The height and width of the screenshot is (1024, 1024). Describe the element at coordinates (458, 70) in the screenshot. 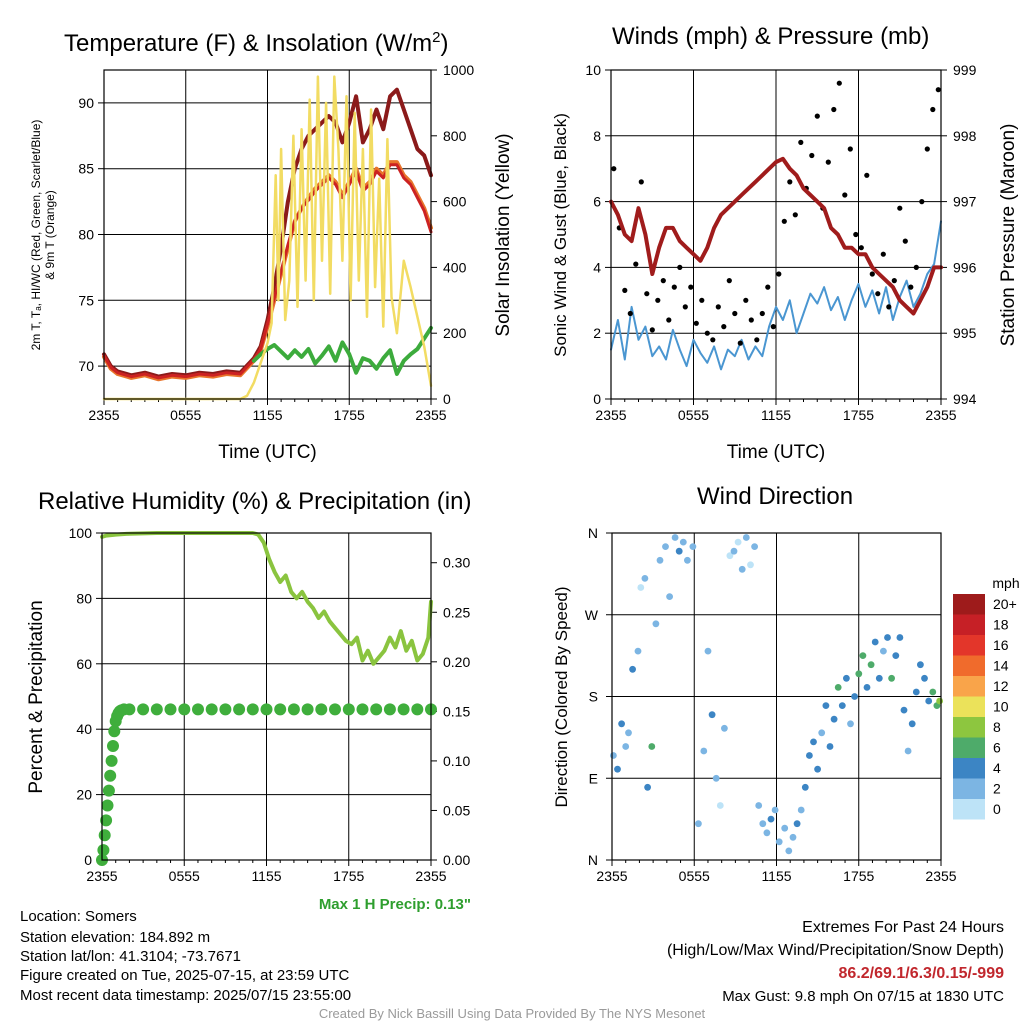

I see `temp-ytick-right-label: 1000` at that location.